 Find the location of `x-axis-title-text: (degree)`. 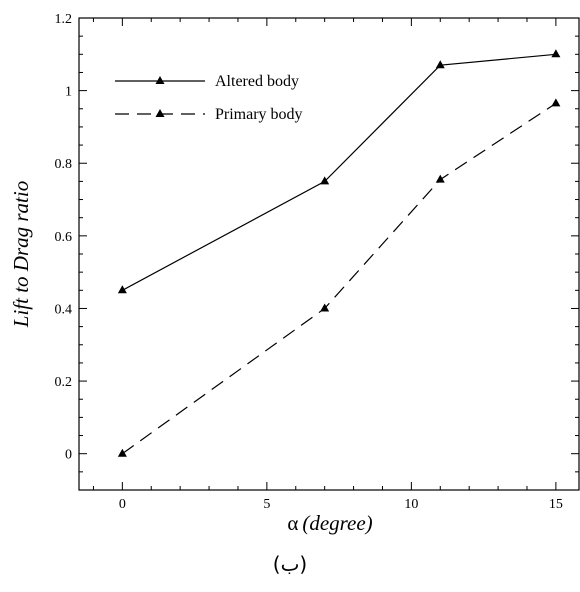

x-axis-title-text: (degree) is located at coordinates (337, 523).